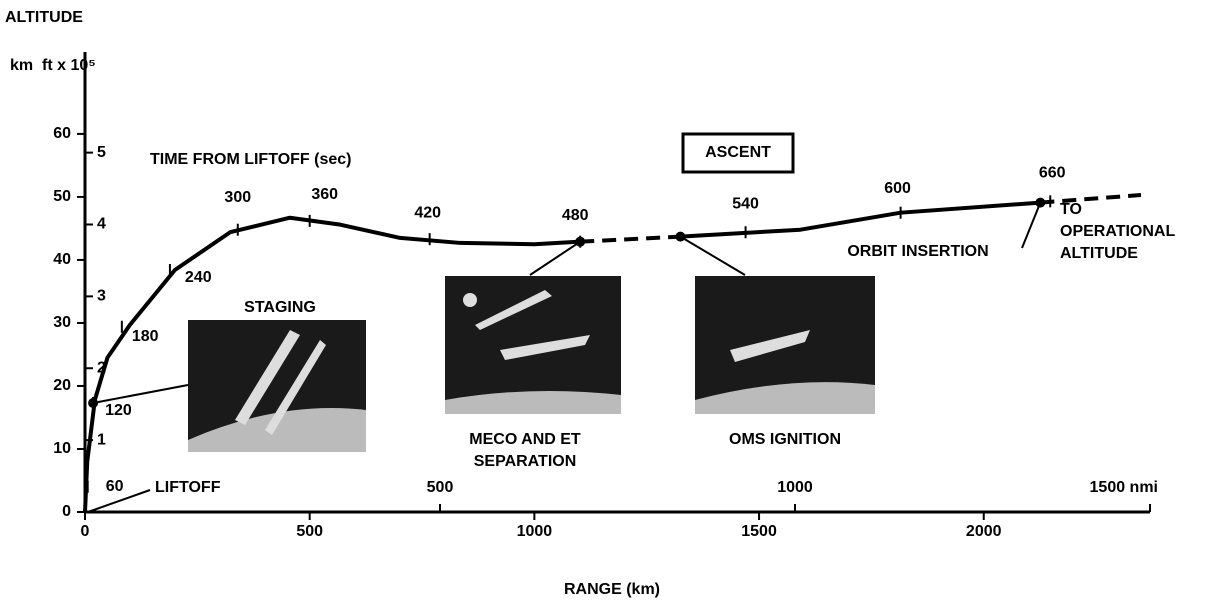 The image size is (1223, 603). What do you see at coordinates (1099, 253) in the screenshot?
I see `end-label: ALTITUDE` at bounding box center [1099, 253].